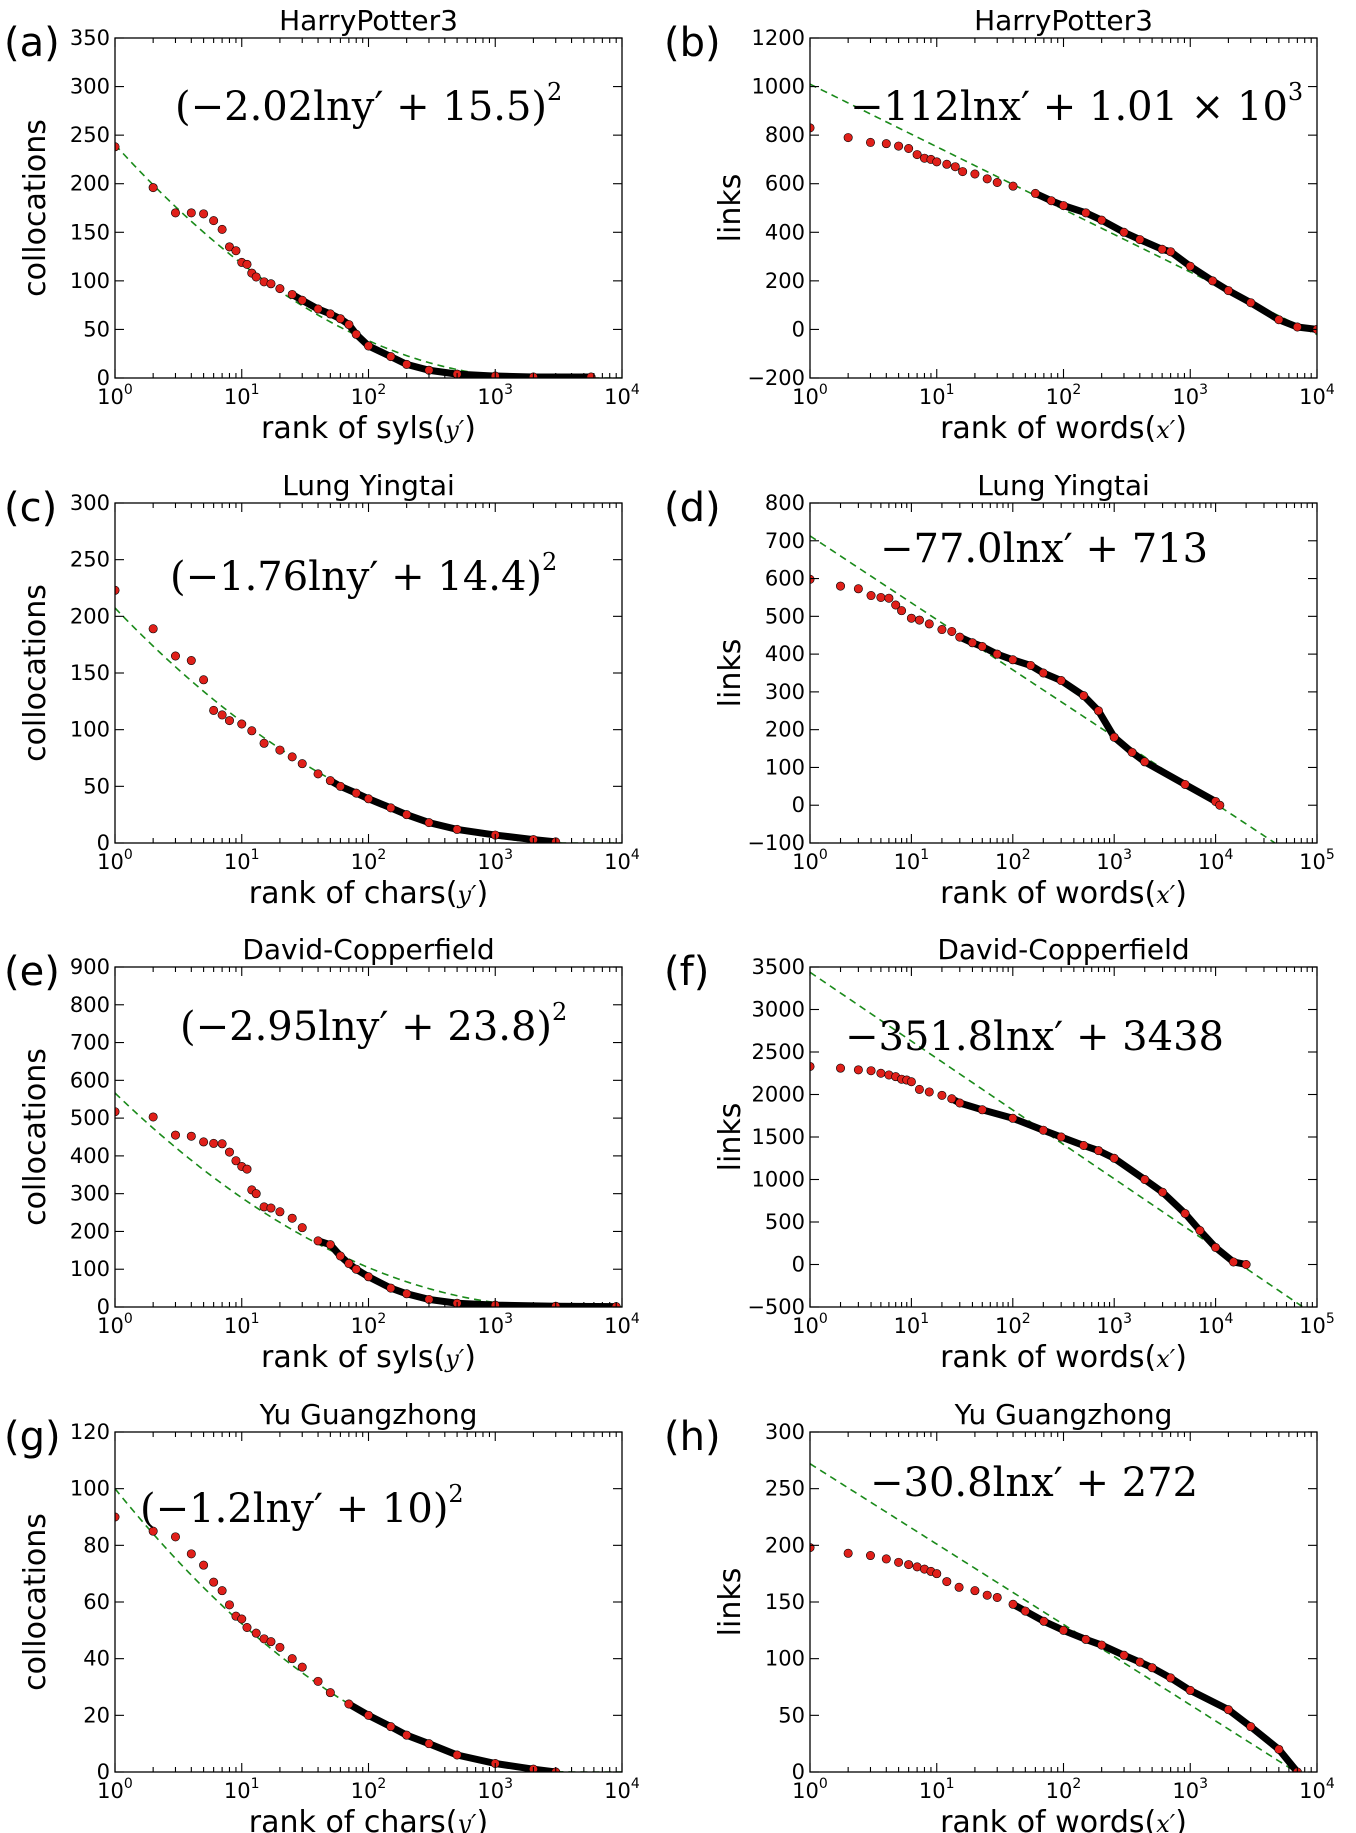 The image size is (1356, 1833). What do you see at coordinates (778, 1010) in the screenshot?
I see `y-tick-label: 3000` at bounding box center [778, 1010].